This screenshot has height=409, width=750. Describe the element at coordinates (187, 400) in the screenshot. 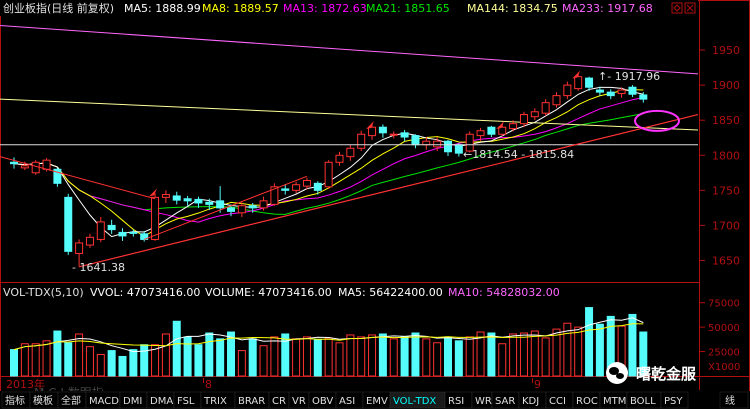

I see `indicator-tab-fsl: FSL` at that location.